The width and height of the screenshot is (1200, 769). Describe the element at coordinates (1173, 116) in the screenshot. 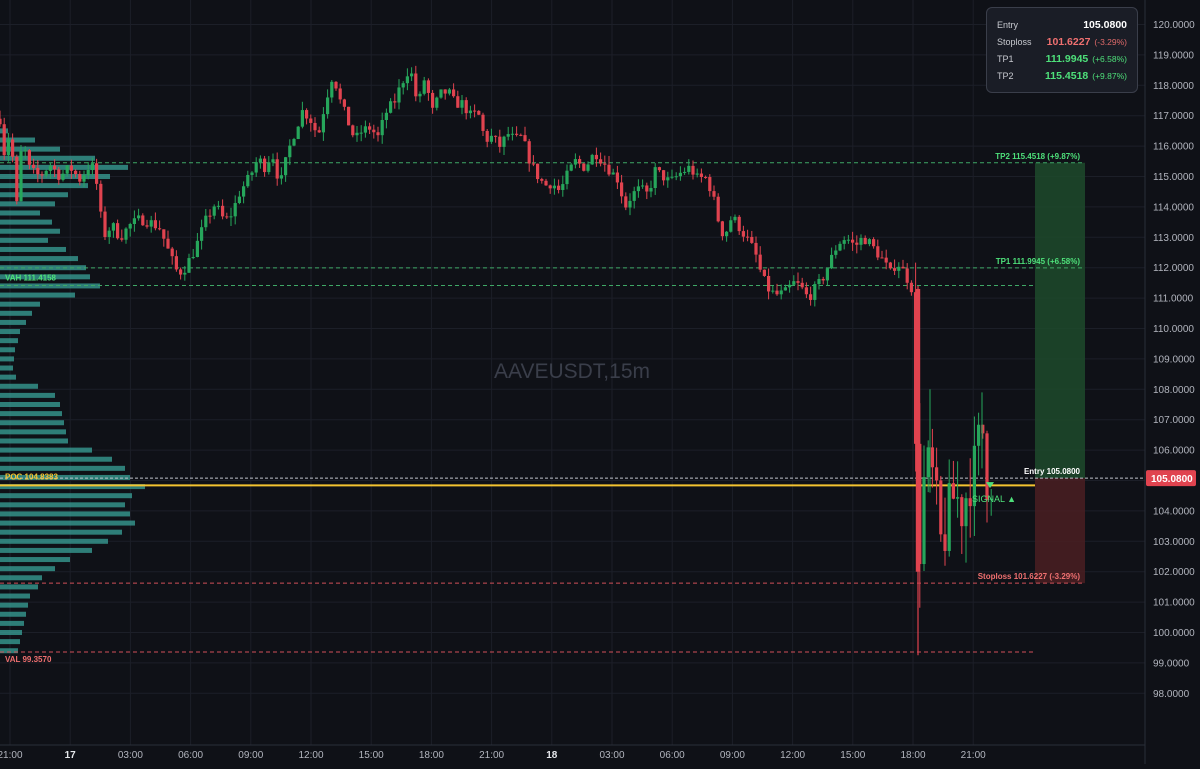

I see `y-tick-label: 117.0000` at that location.